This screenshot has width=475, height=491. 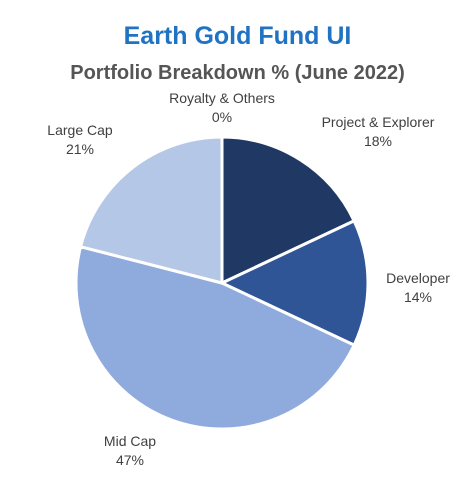 What do you see at coordinates (237, 36) in the screenshot?
I see `chart-title: Earth Gold Fund UI` at bounding box center [237, 36].